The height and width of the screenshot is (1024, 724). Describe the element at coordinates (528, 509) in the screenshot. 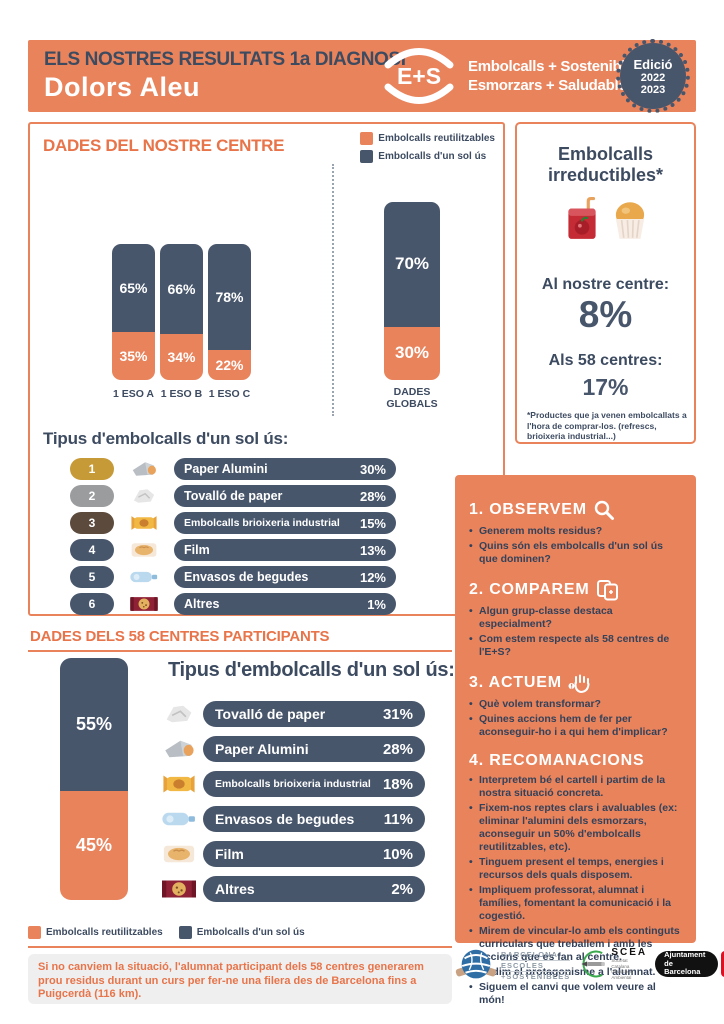

I see `step-title-text: 1. OBSERVEM` at that location.